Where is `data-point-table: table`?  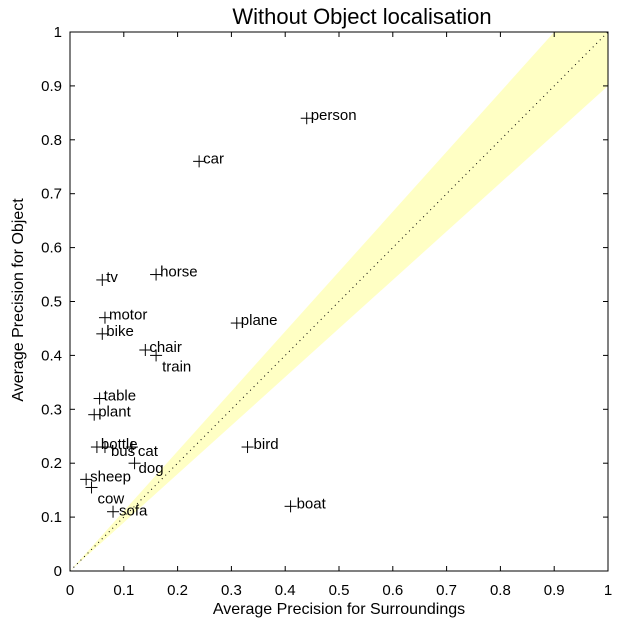
data-point-table: table is located at coordinates (115, 396).